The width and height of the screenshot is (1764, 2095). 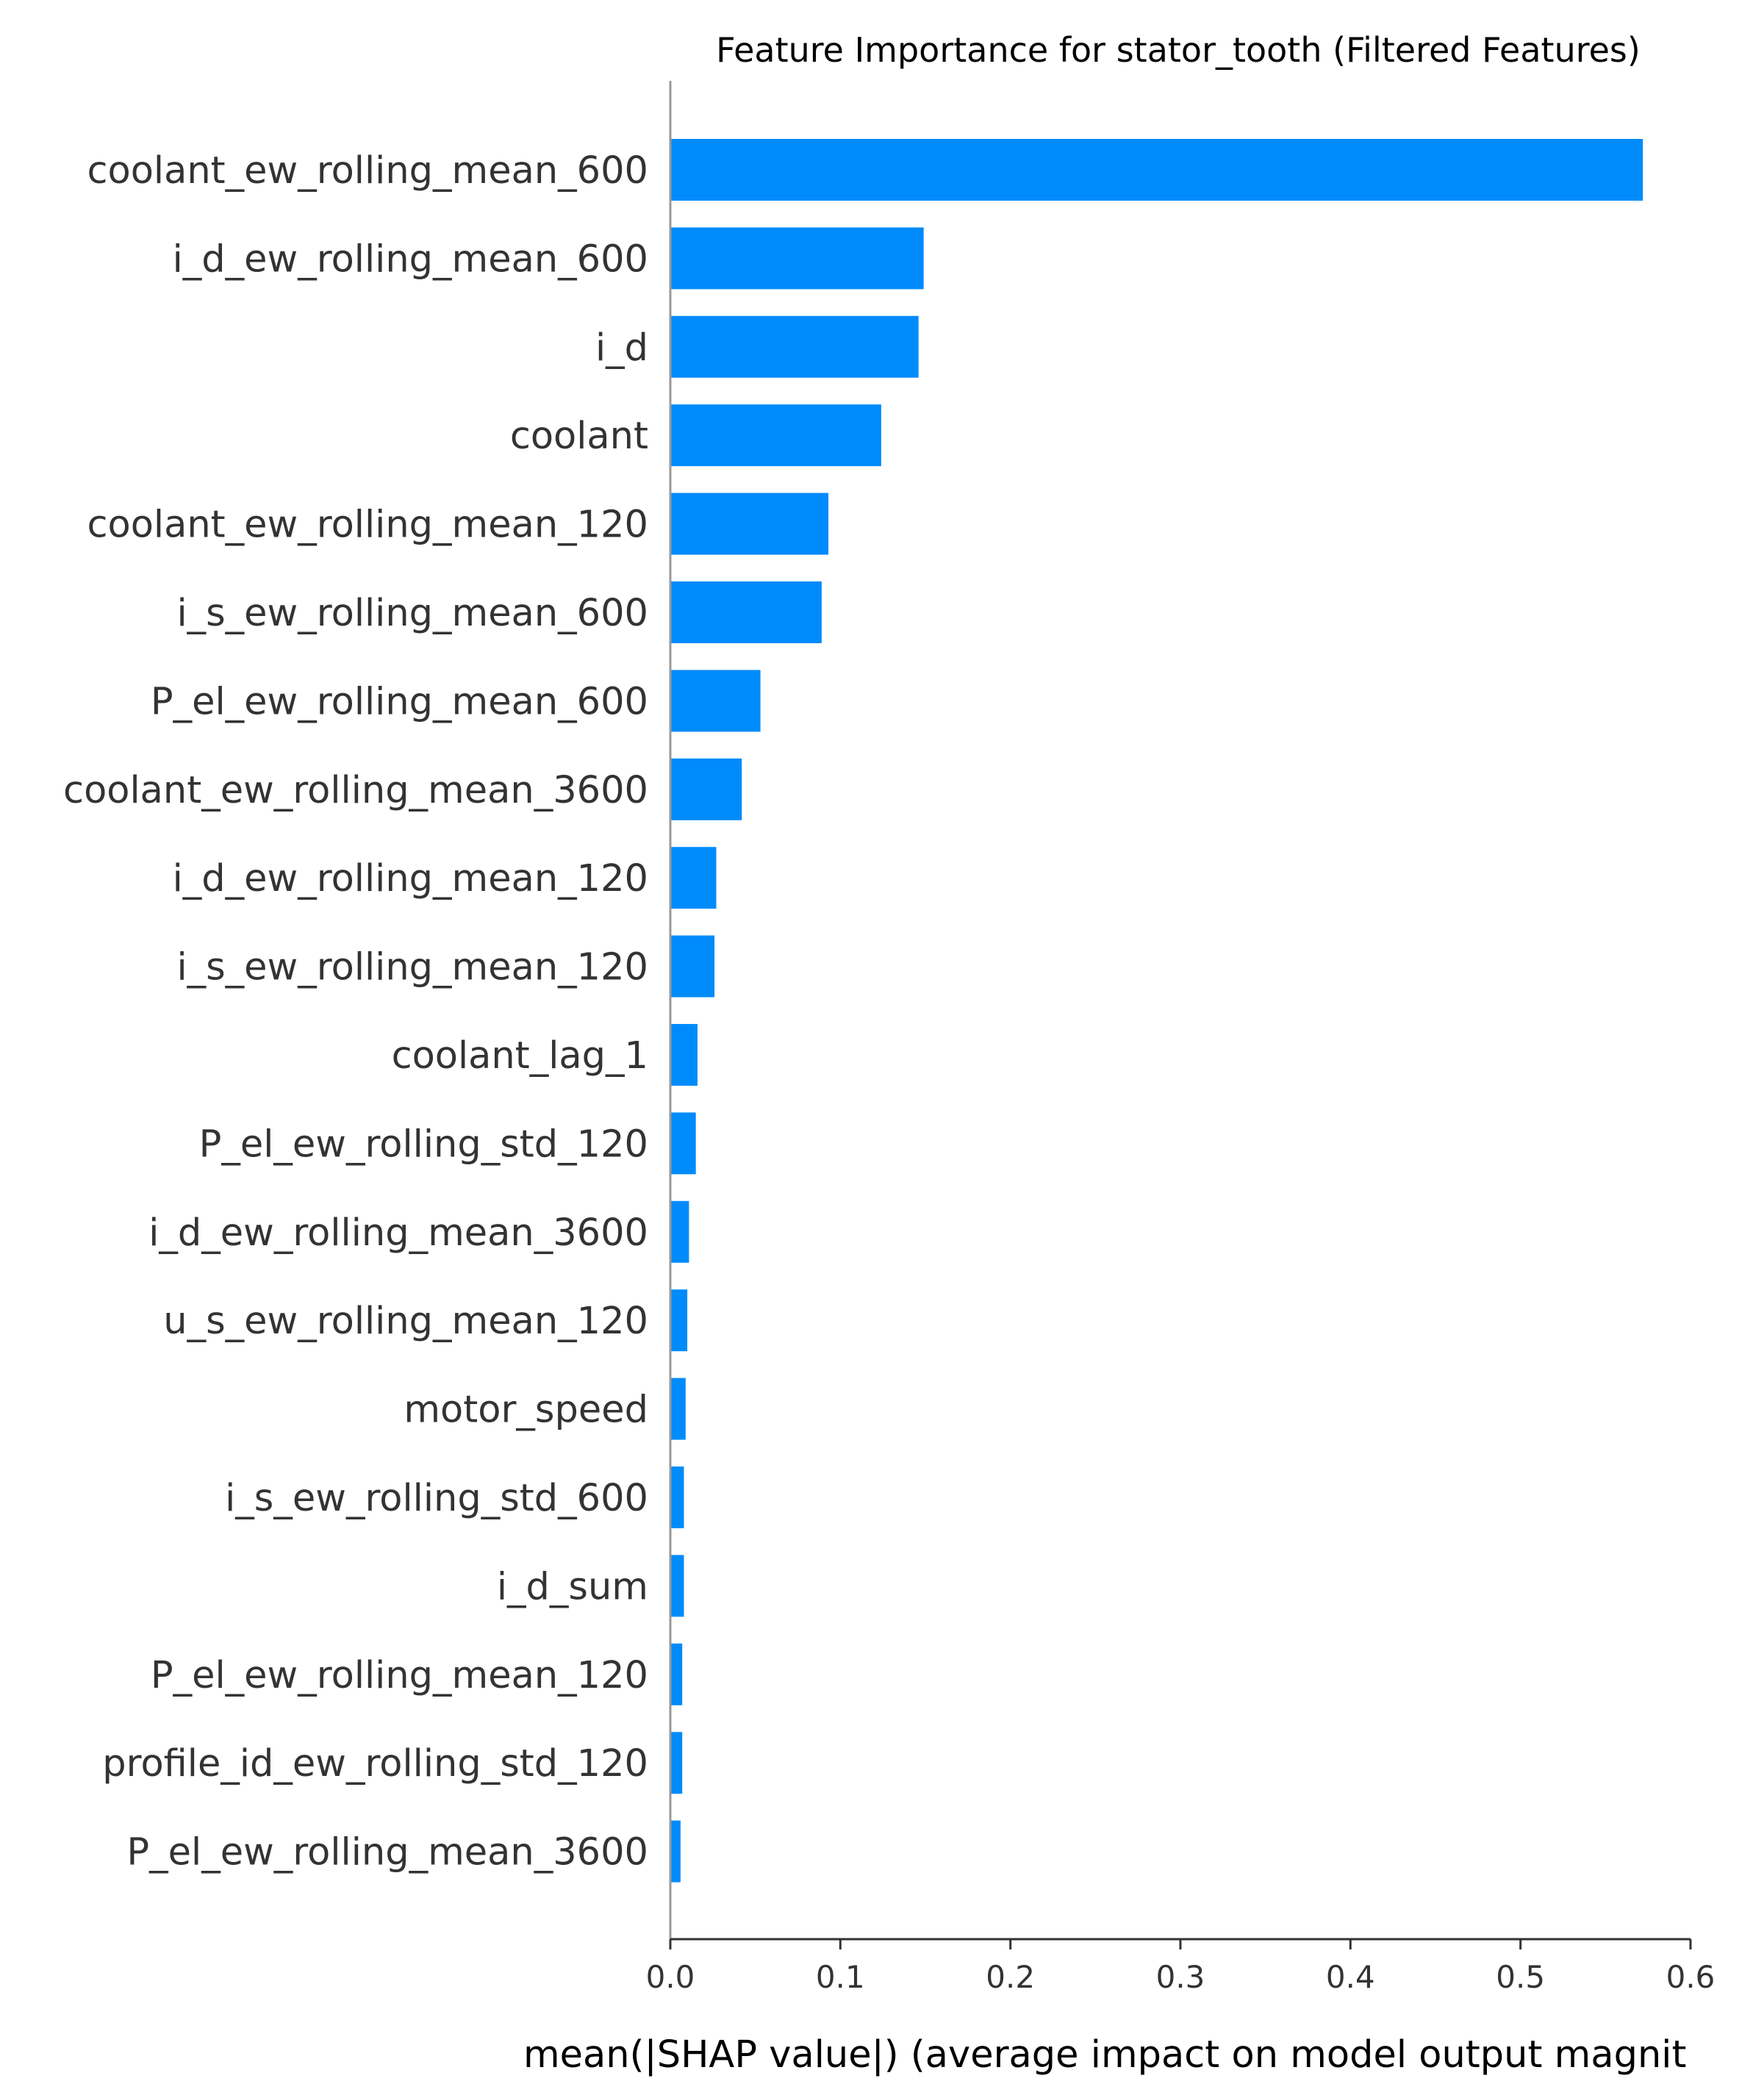 I want to click on bar-i_d, so click(x=794, y=346).